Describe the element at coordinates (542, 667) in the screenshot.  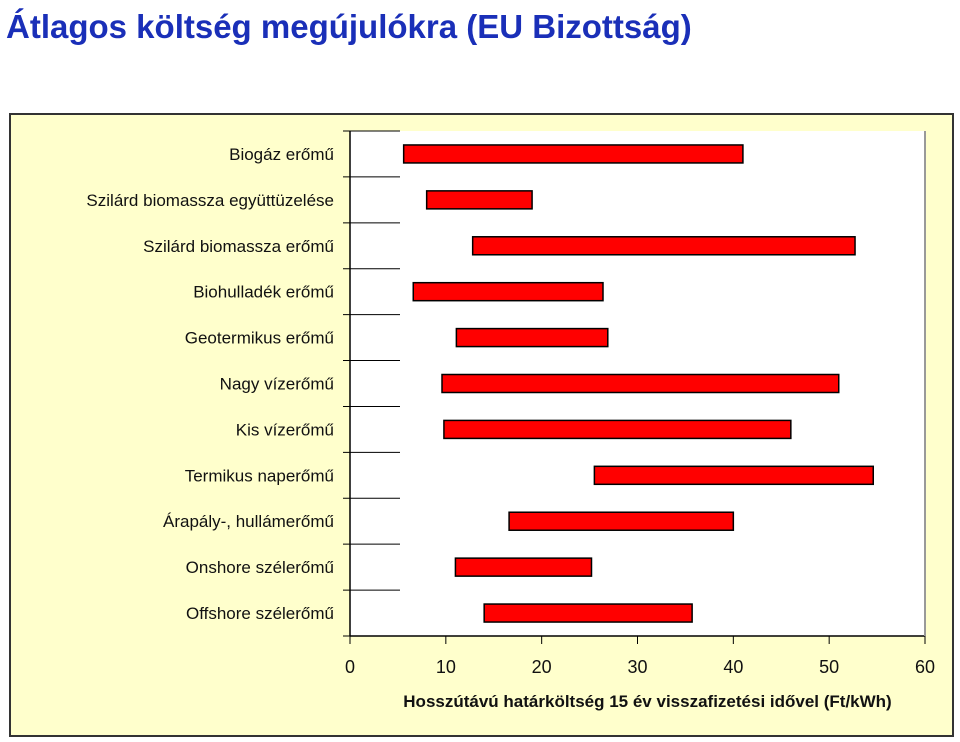
I see `x-tick-label: 20` at that location.